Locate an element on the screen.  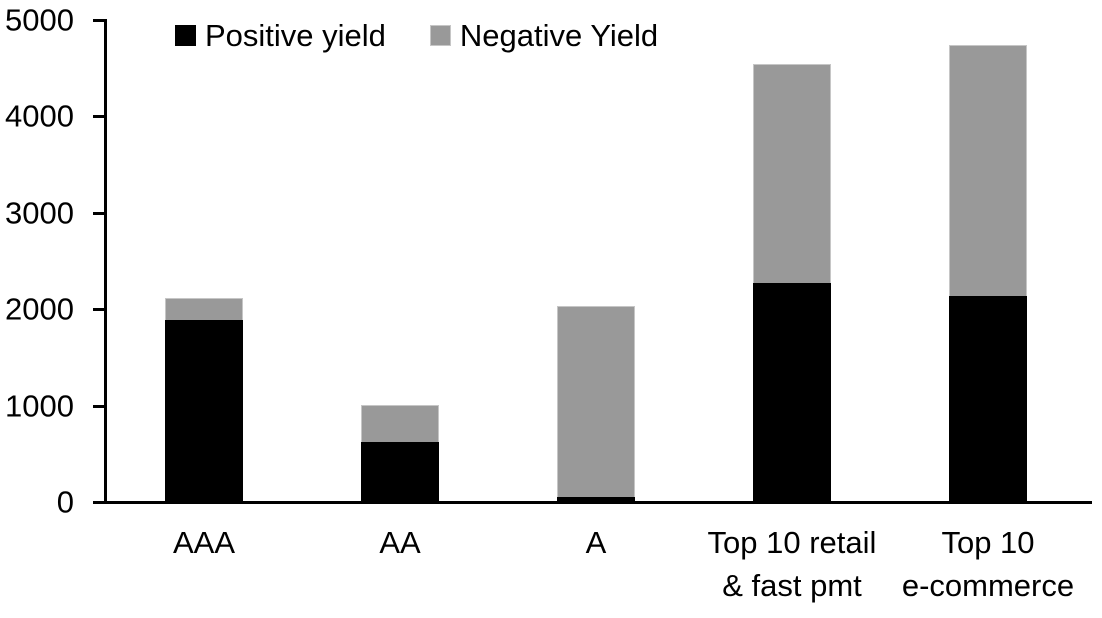
legend-label-negative-yield: Negative Yield is located at coordinates (559, 35).